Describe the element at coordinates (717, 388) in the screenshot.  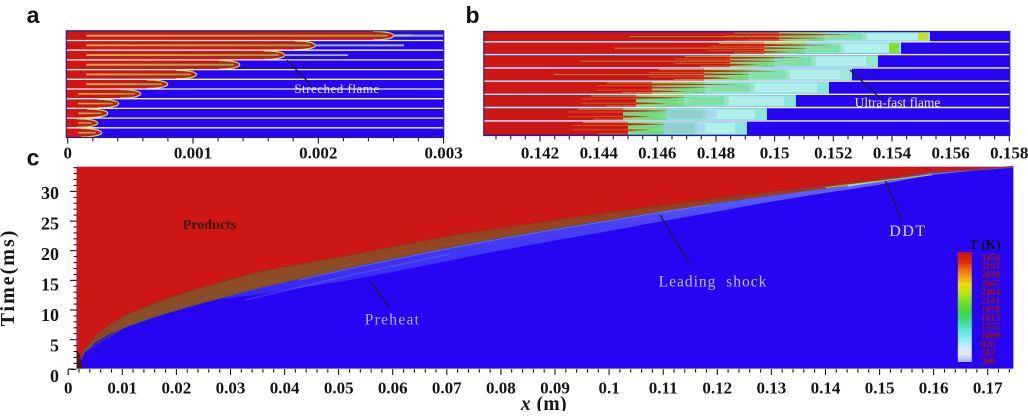
I see `svg-text: 0.12` at that location.